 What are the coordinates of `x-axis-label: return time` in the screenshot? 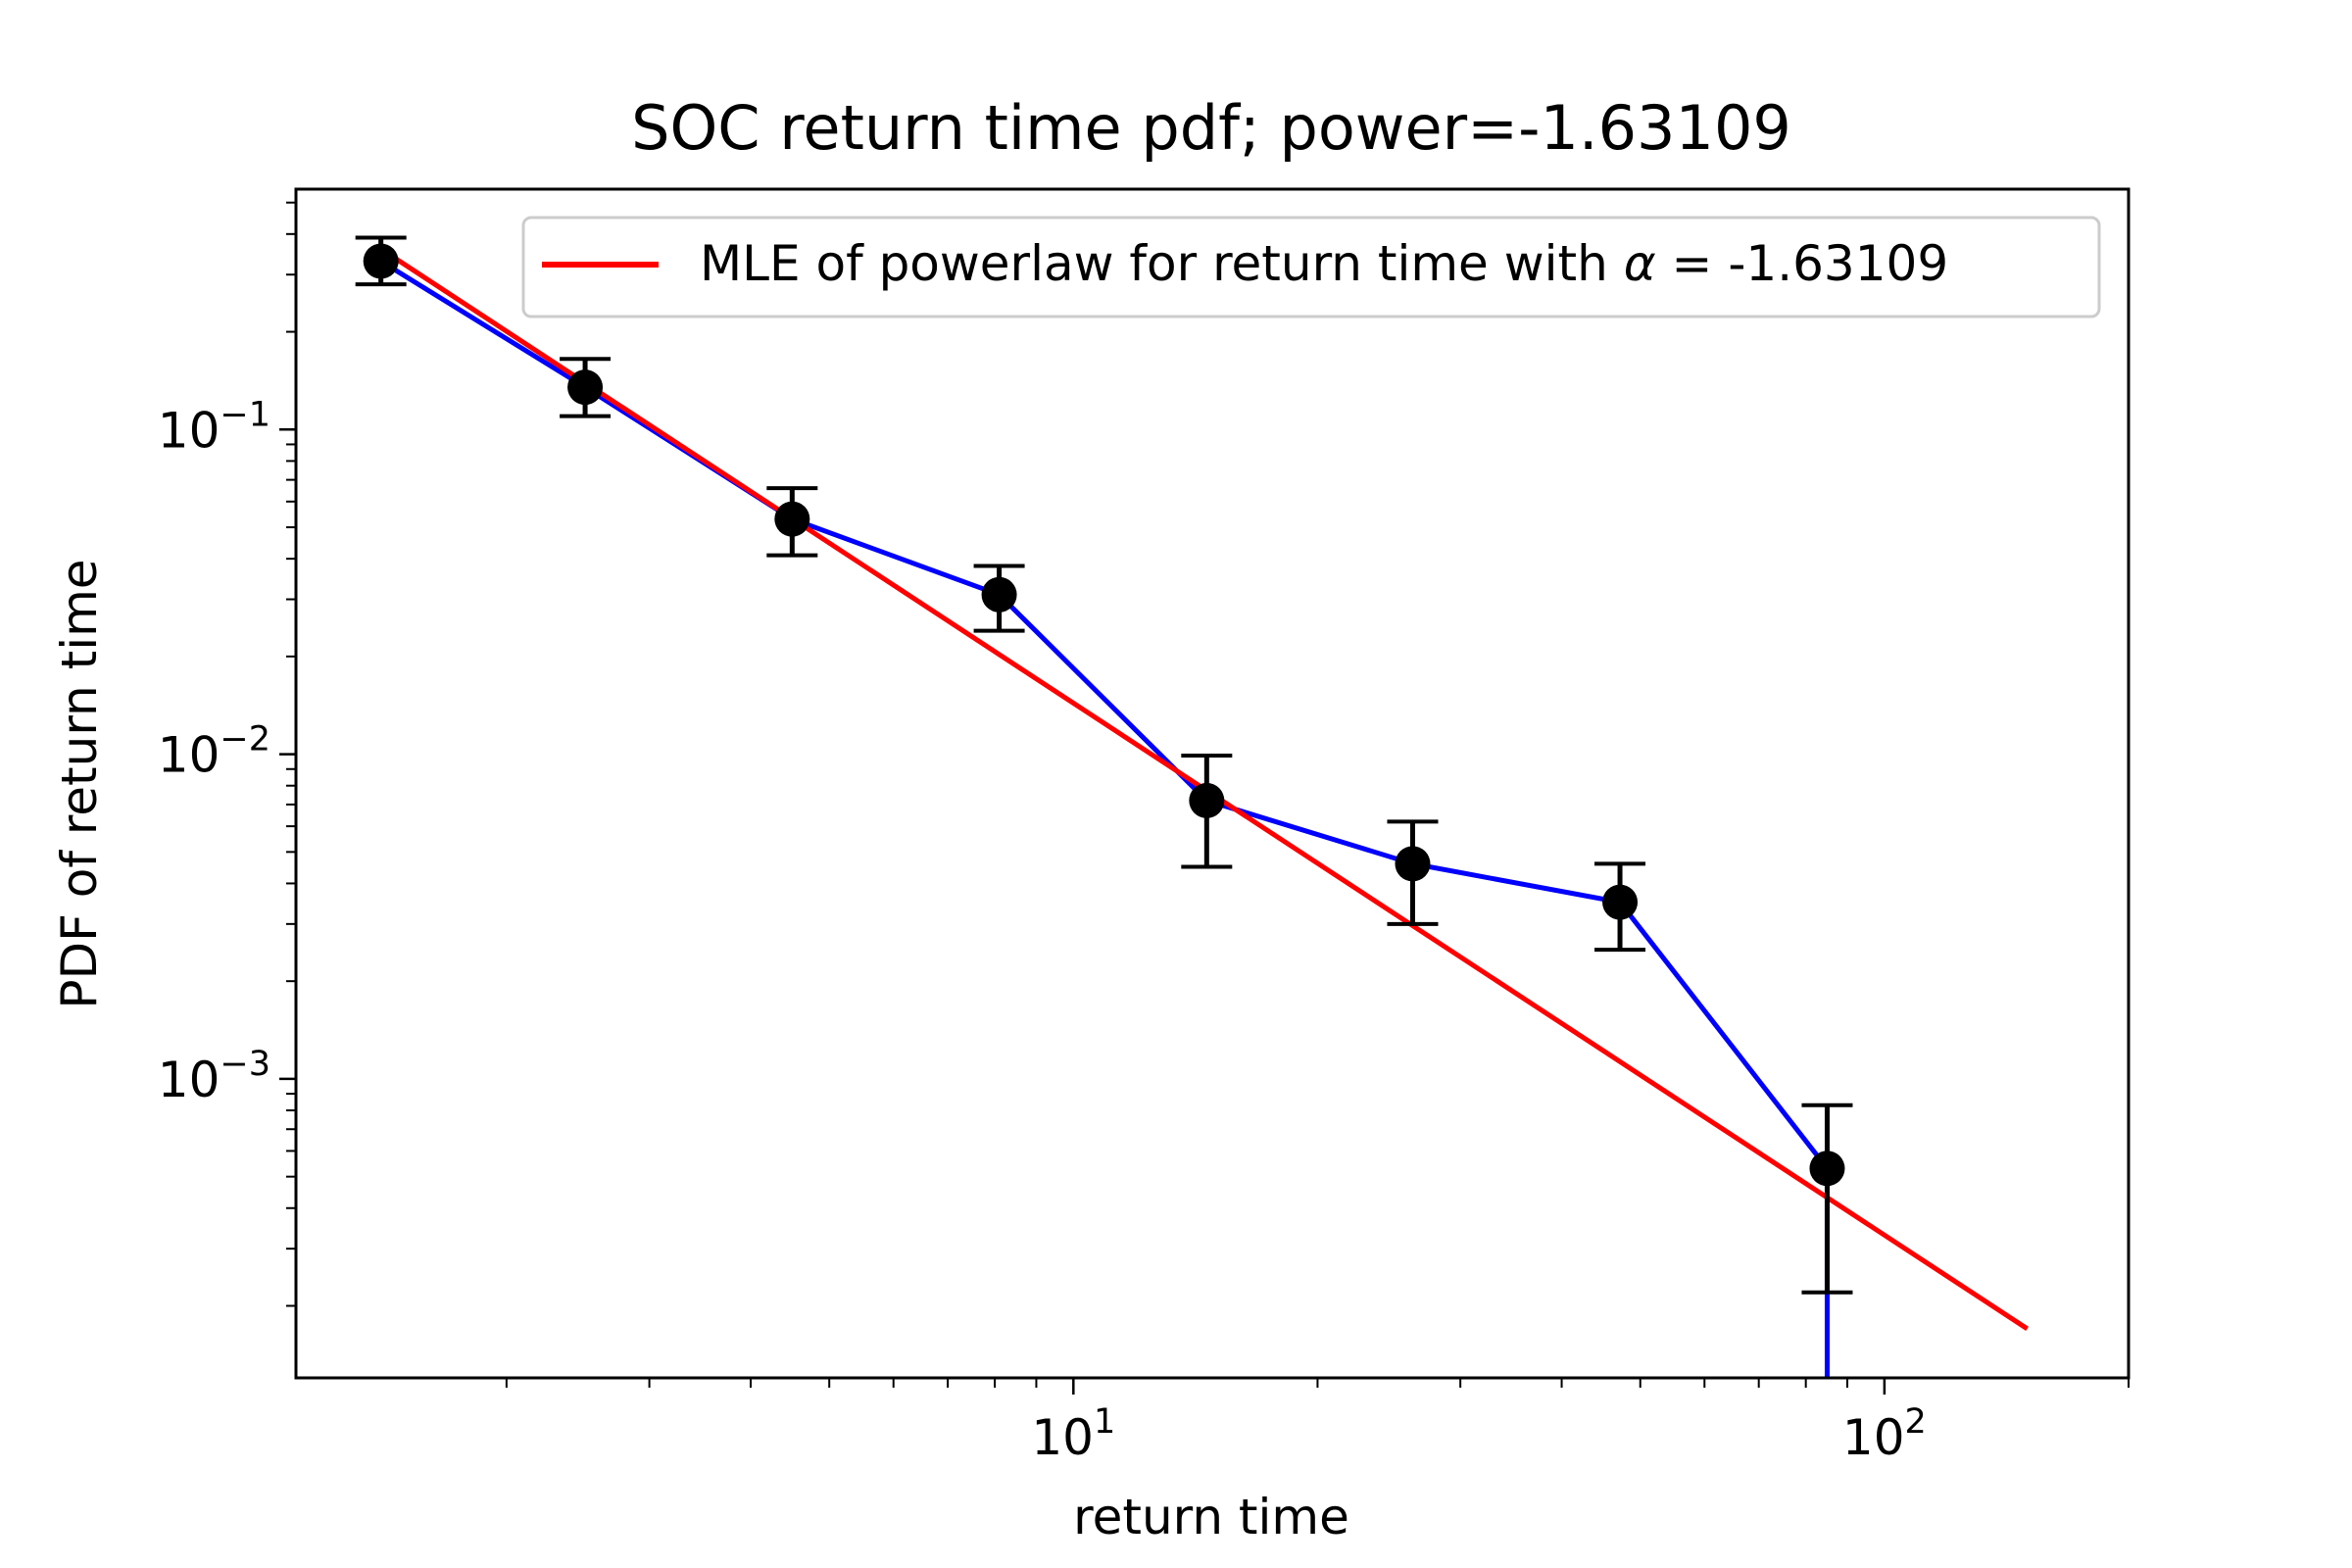 It's located at (1211, 1517).